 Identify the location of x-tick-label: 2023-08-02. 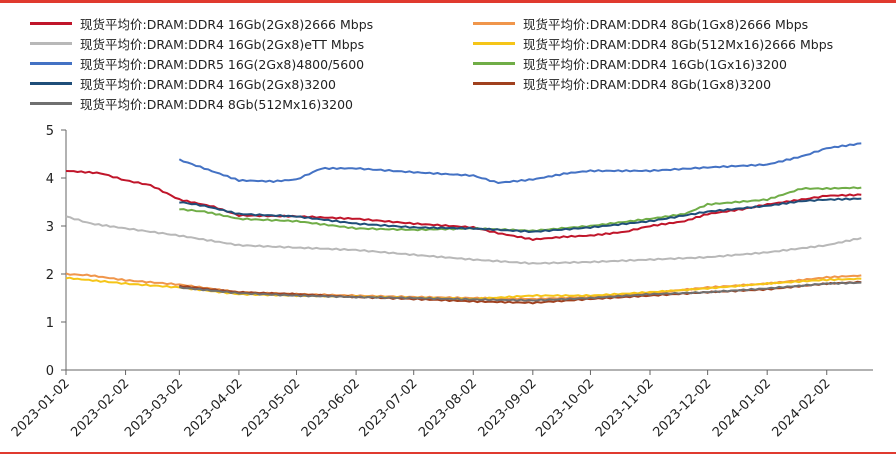
(448, 408).